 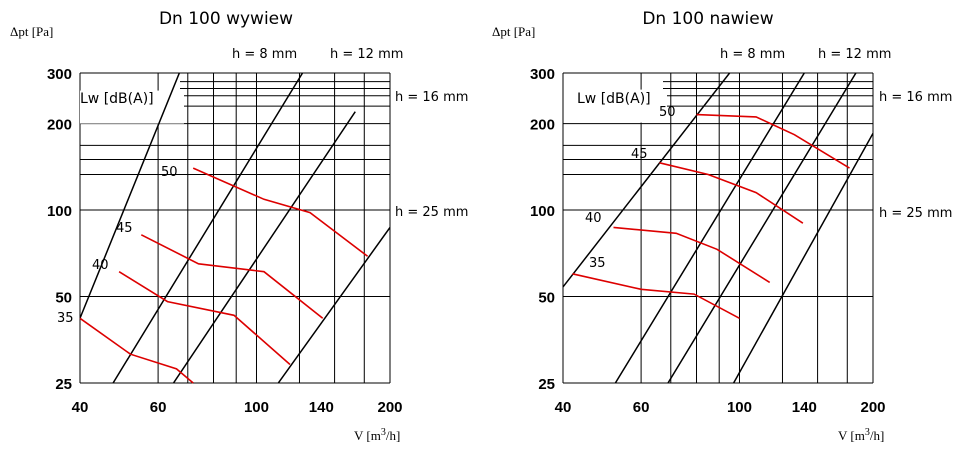 I want to click on chart-title: Dn 100 wywiew, so click(x=226, y=19).